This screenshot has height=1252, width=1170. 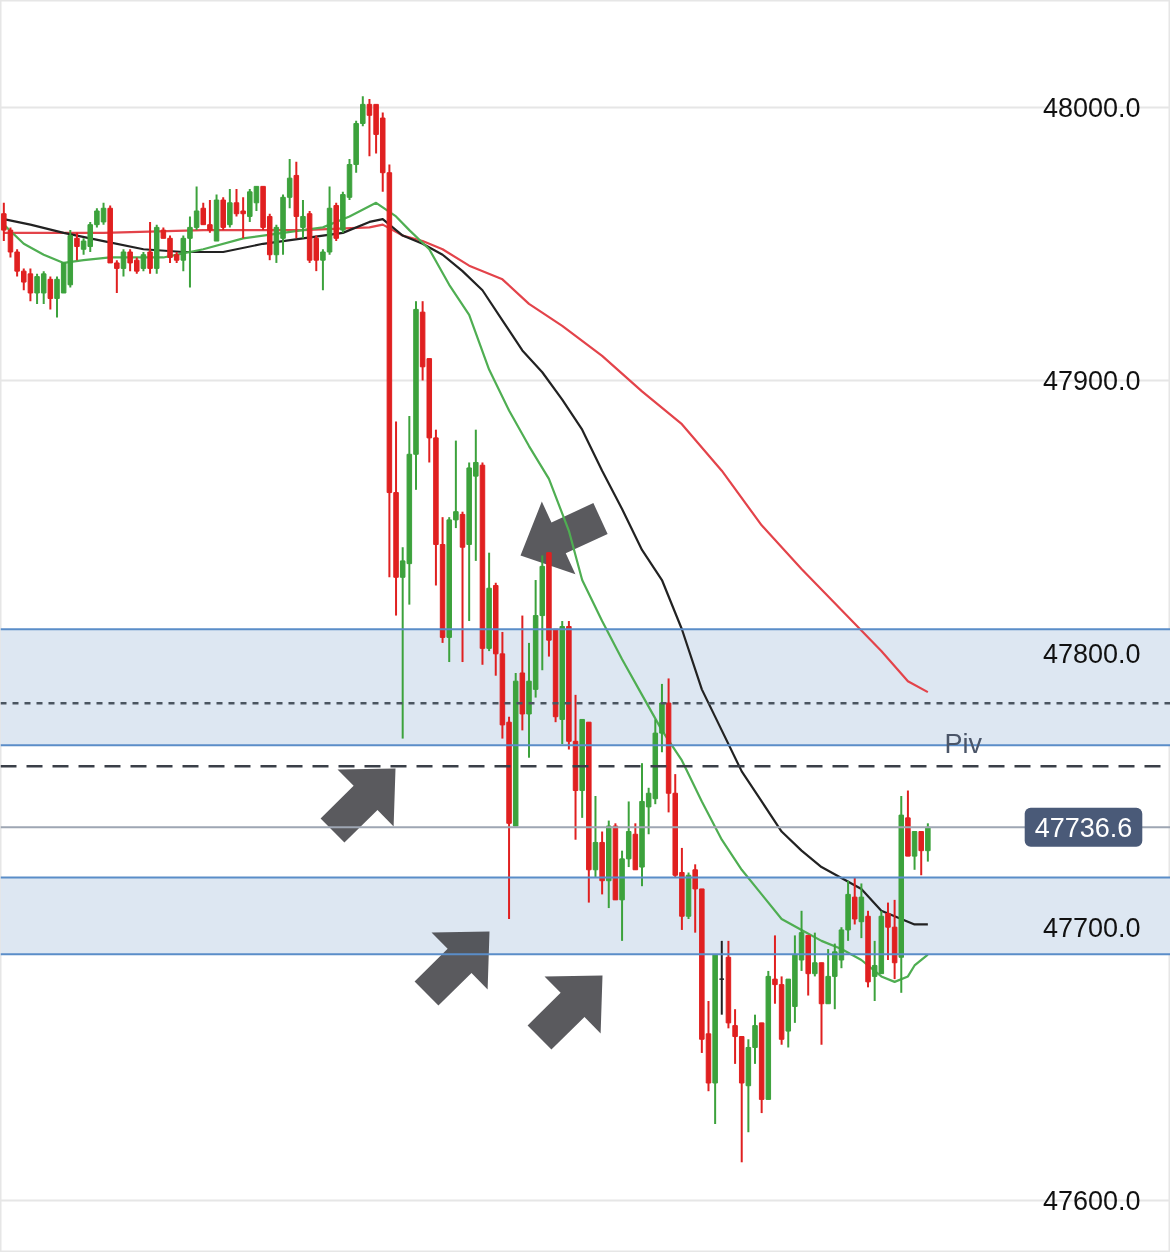 What do you see at coordinates (1091, 654) in the screenshot?
I see `y-tick-label: 47800.0` at bounding box center [1091, 654].